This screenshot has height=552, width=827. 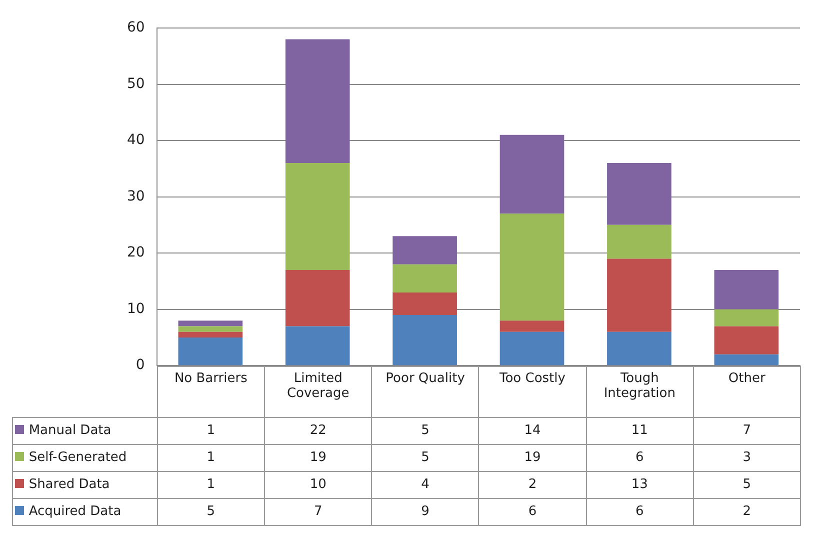 I want to click on x-tick-label: Limited Coverage, so click(x=318, y=392).